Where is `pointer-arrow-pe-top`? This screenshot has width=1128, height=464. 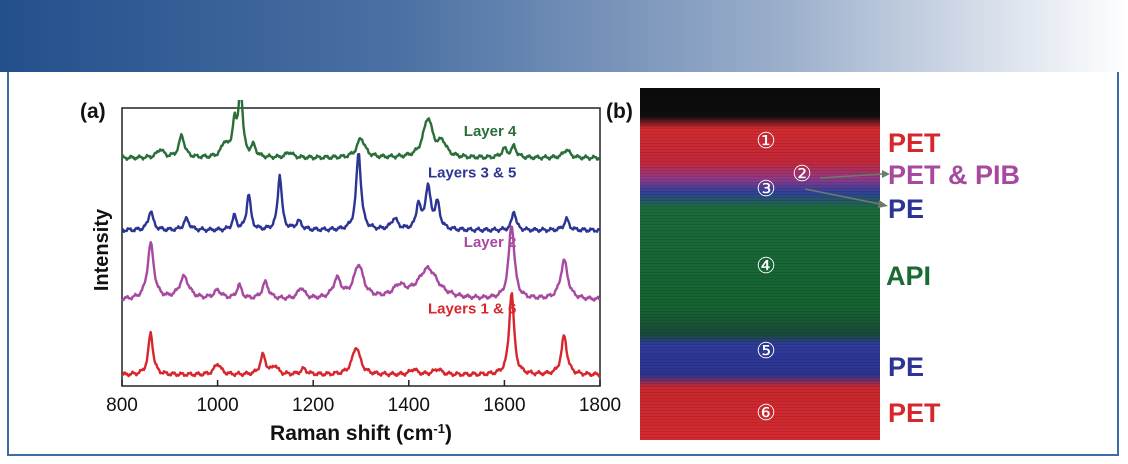 pointer-arrow-pe-top is located at coordinates (883, 204).